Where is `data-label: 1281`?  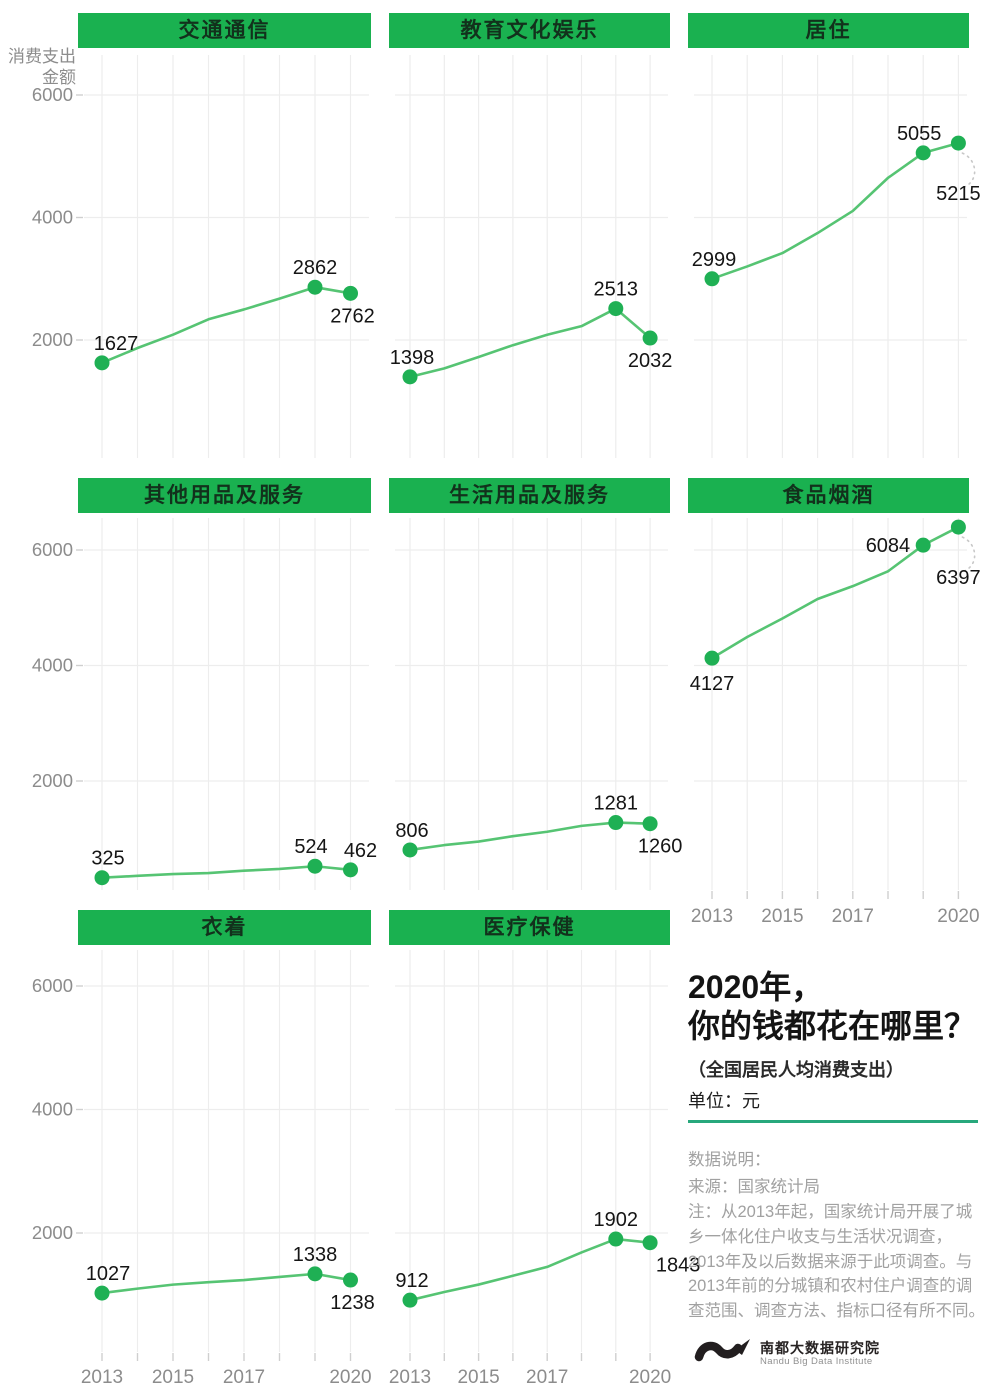 data-label: 1281 is located at coordinates (616, 804).